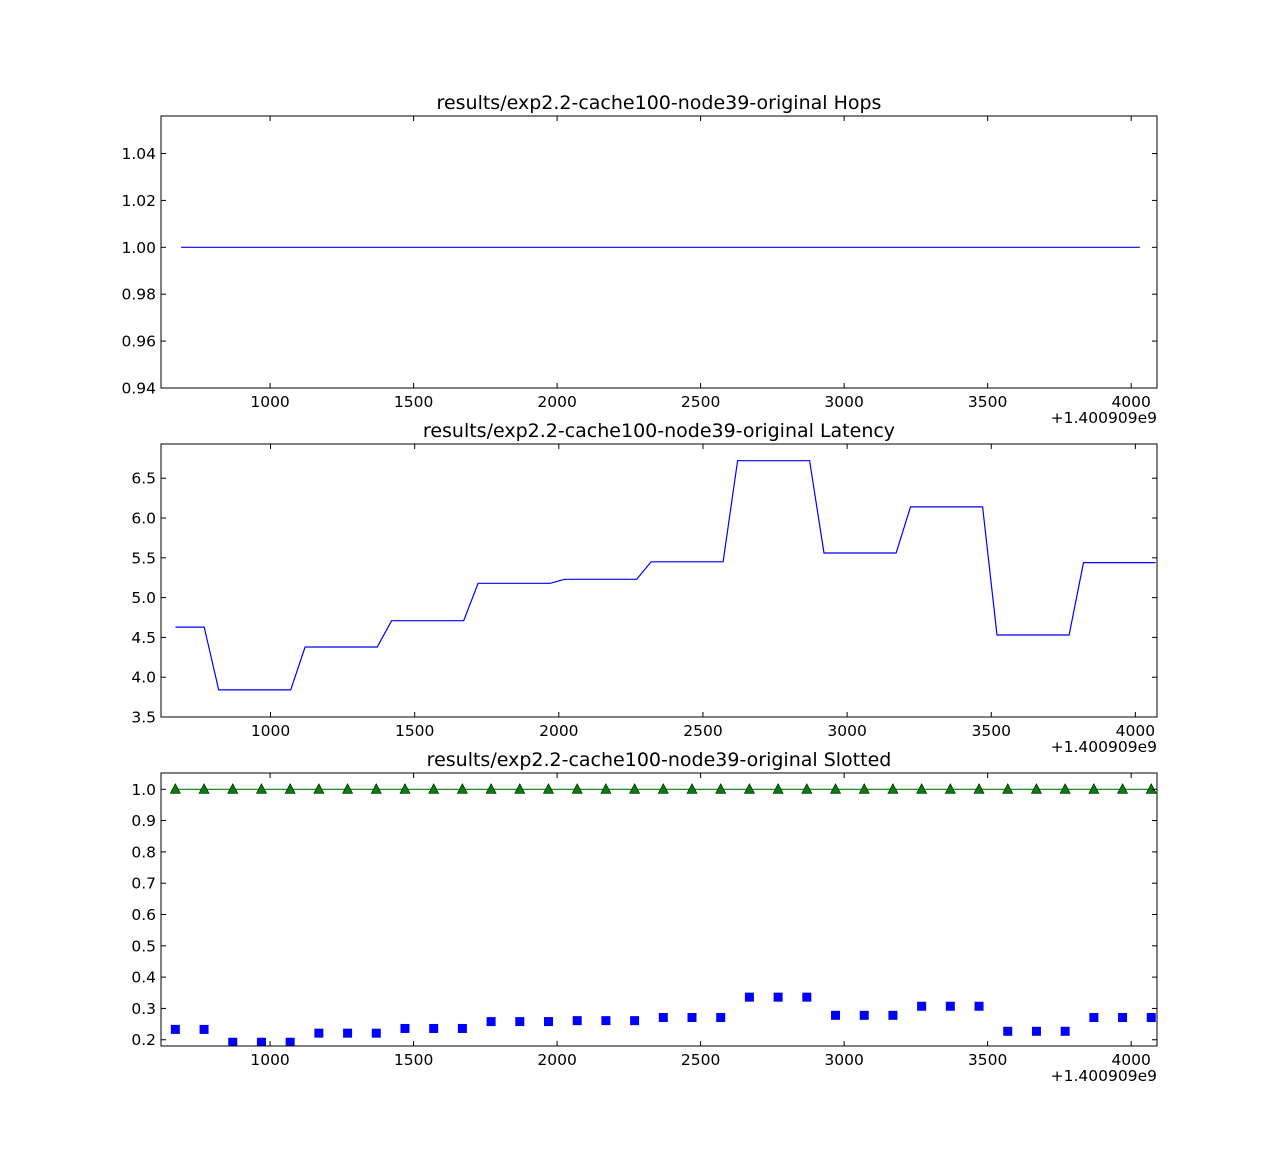 The height and width of the screenshot is (1163, 1286). Describe the element at coordinates (143, 558) in the screenshot. I see `y-tick-label: 5.5` at that location.